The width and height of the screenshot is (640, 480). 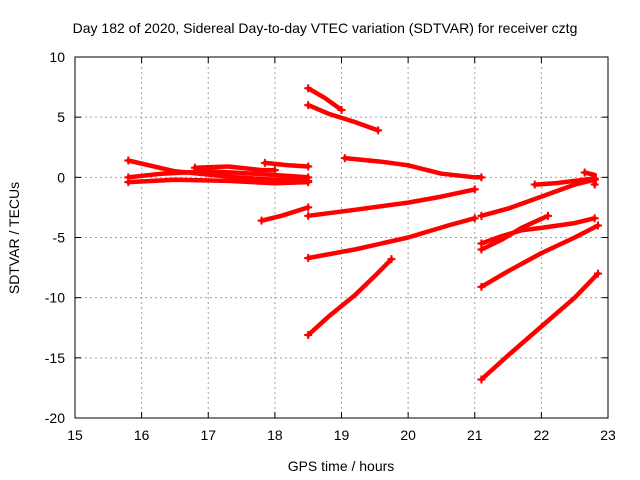 What do you see at coordinates (408, 435) in the screenshot?
I see `x-tick-label: 20` at bounding box center [408, 435].